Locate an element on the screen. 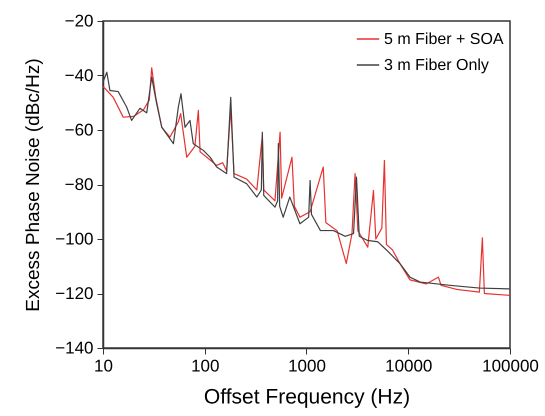 The image size is (545, 416). x-tick-label: 10000 is located at coordinates (408, 366).